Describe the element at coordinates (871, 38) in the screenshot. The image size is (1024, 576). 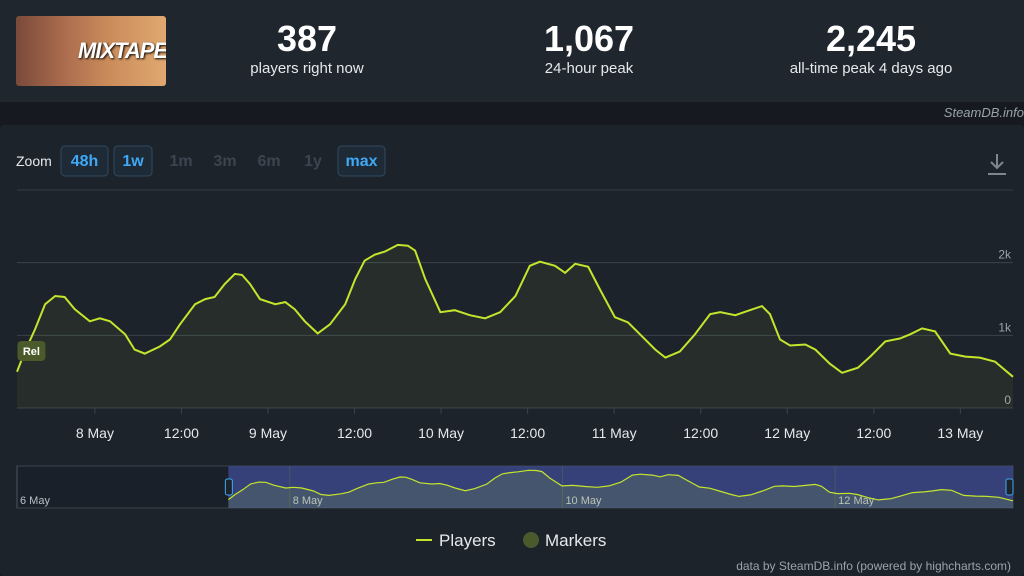
I see `stat-value: 2,245` at that location.